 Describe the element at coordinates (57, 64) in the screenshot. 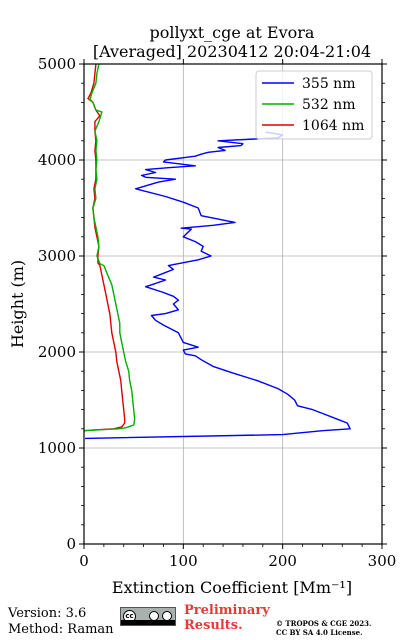

I see `y-tick-label: 5000` at that location.